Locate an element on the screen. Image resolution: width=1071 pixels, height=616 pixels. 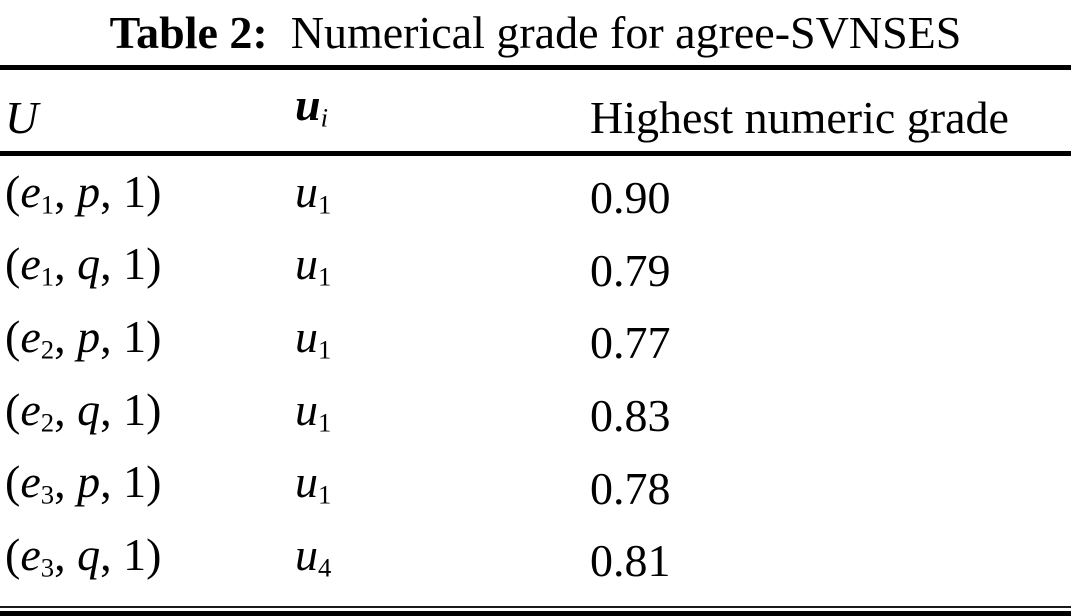
table-row: (e1, q, 1) u1 0.79 is located at coordinates (535, 270).